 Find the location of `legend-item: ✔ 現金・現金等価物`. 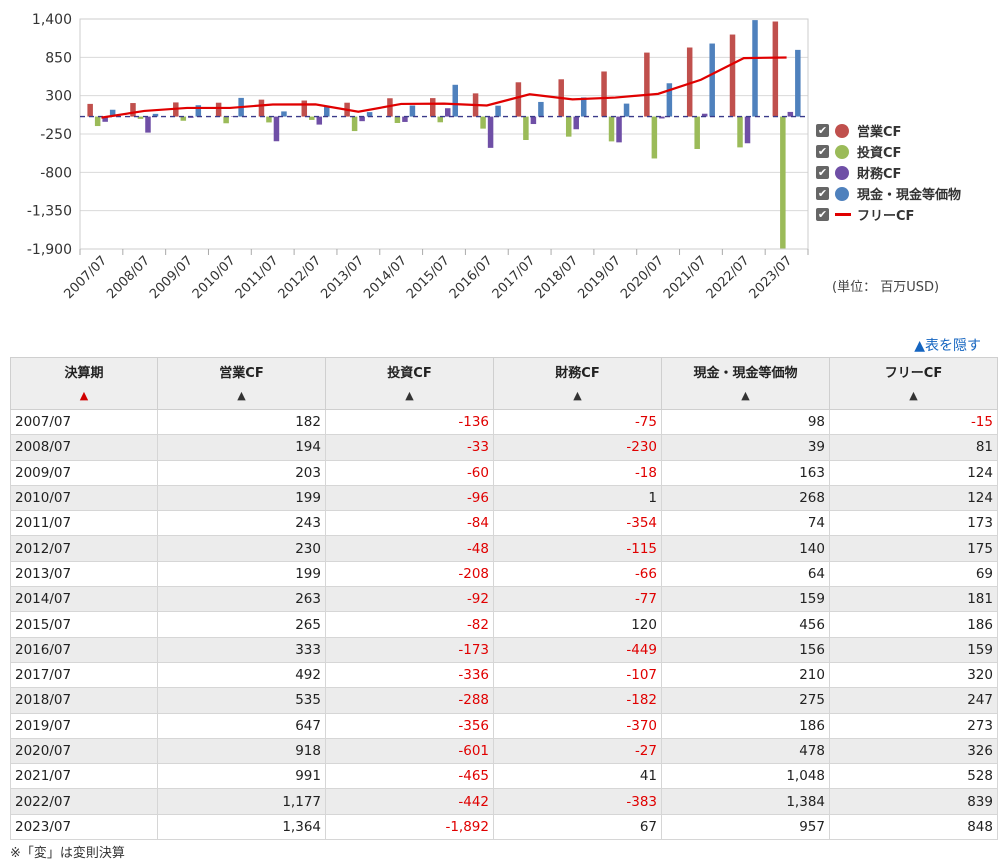

legend-item: ✔ 現金・現金等価物 is located at coordinates (888, 193).